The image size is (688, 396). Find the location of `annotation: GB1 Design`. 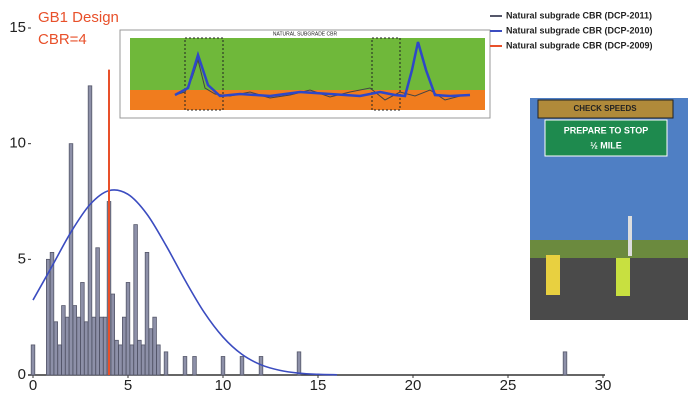

annotation: GB1 Design is located at coordinates (78, 17).